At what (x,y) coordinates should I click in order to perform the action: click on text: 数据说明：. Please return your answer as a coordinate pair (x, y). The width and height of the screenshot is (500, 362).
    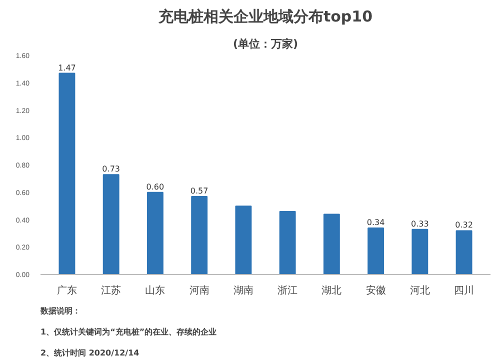
    Looking at the image, I should click on (60, 311).